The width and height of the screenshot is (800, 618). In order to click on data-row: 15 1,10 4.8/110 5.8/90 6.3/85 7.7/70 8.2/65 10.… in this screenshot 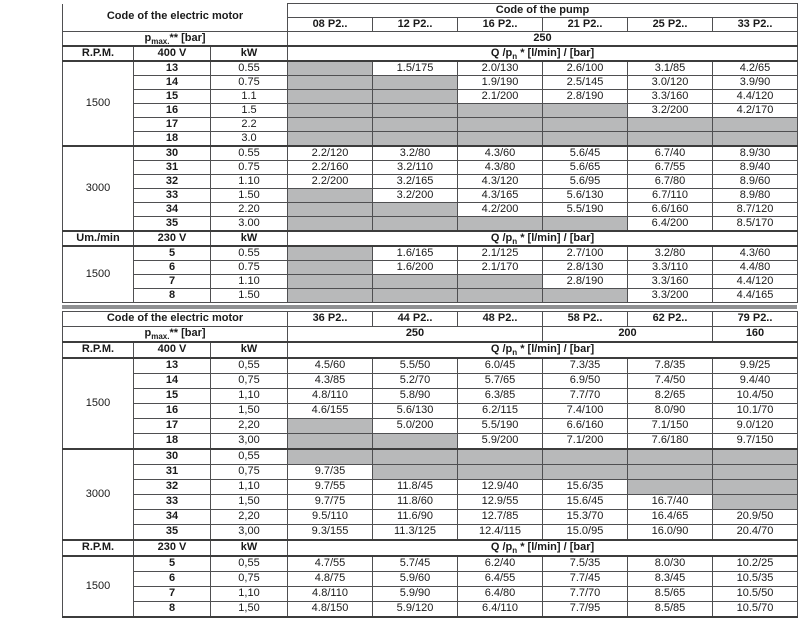, I will do `click(430, 396)`.